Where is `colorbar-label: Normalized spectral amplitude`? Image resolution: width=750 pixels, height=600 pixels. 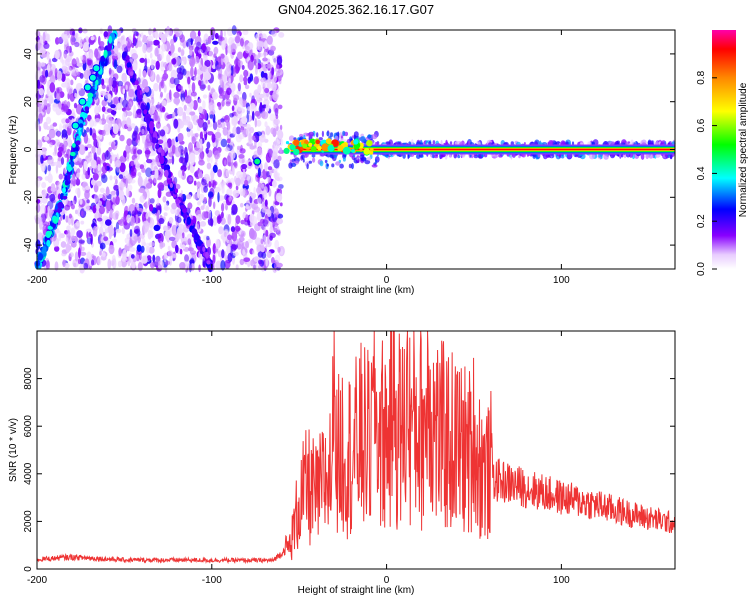
colorbar-label: Normalized spectral amplitude is located at coordinates (743, 149).